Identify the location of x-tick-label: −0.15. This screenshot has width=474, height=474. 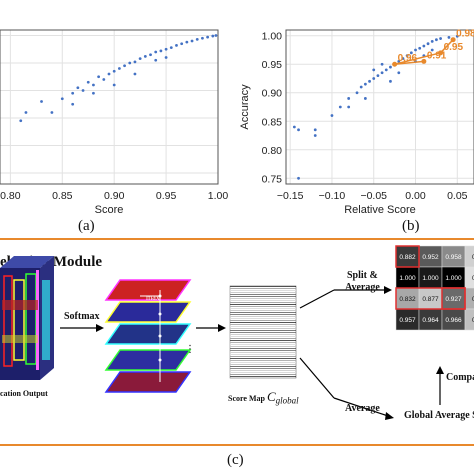
(290, 196).